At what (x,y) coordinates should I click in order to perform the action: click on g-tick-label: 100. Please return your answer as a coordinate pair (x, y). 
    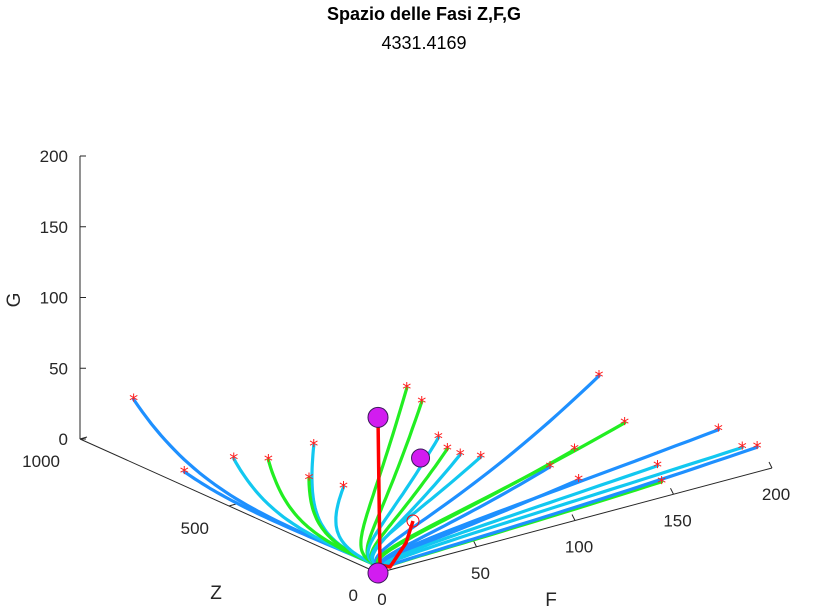
    Looking at the image, I should click on (54, 298).